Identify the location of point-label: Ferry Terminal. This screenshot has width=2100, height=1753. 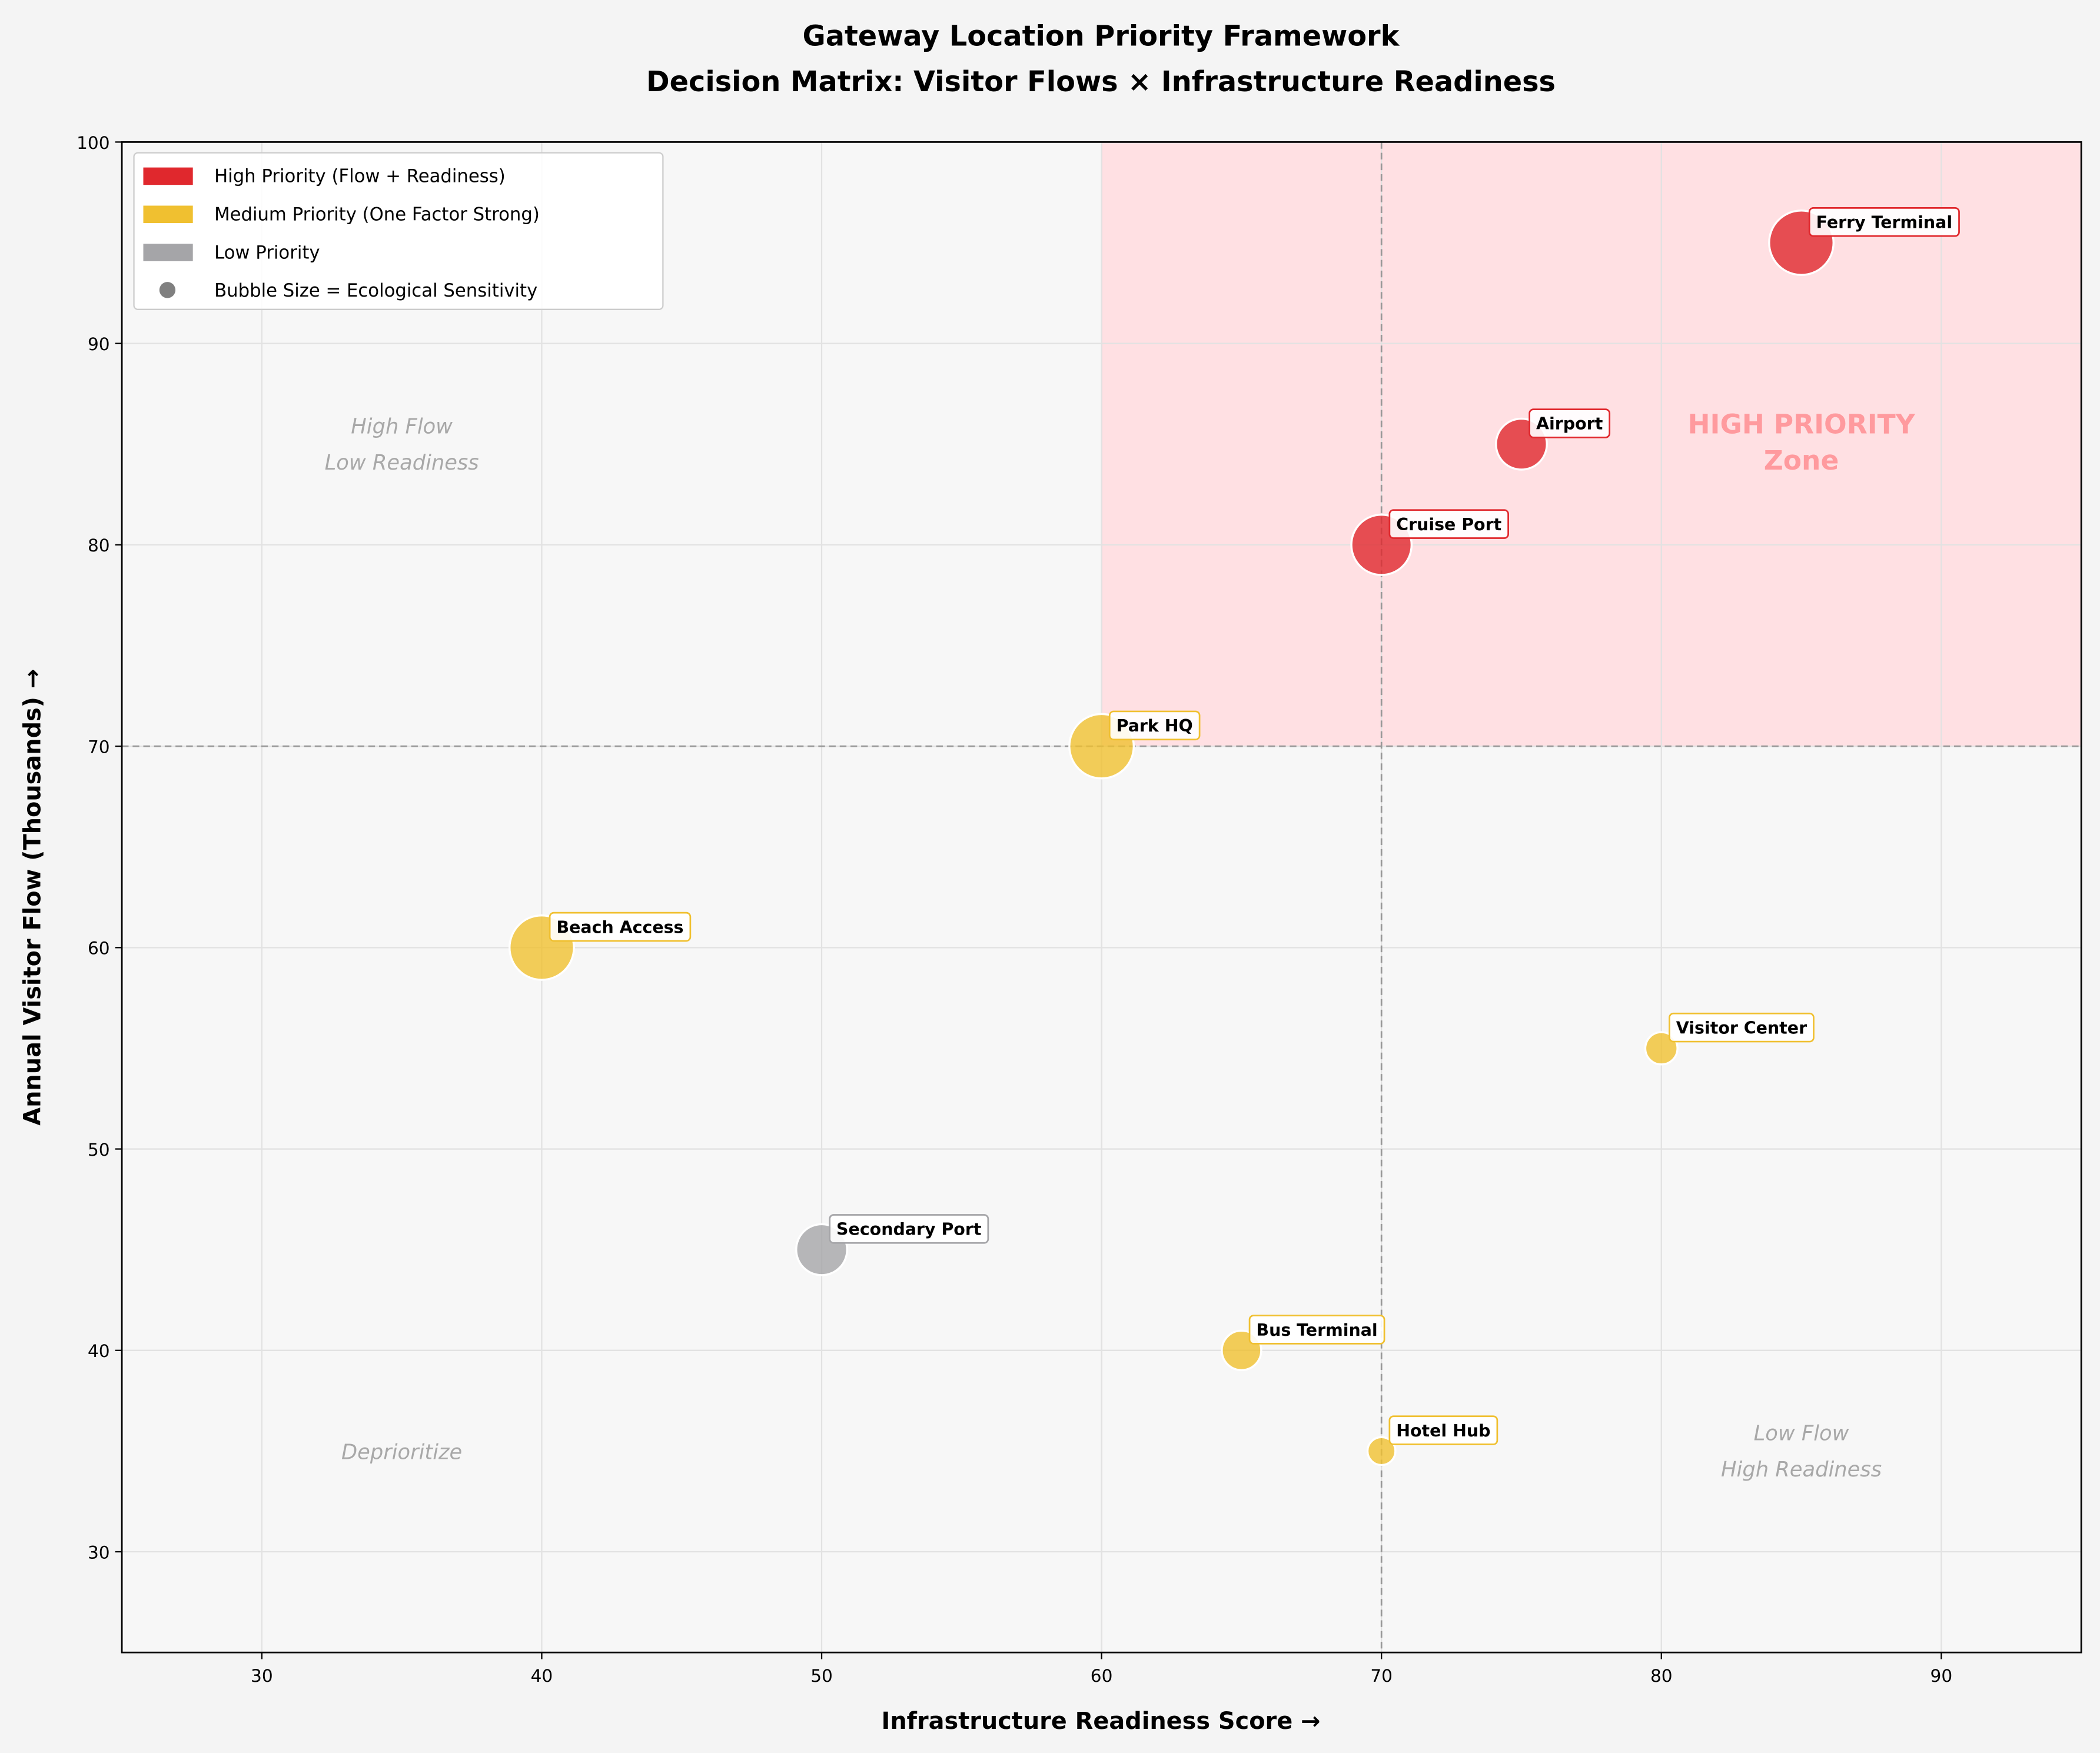
(1884, 222).